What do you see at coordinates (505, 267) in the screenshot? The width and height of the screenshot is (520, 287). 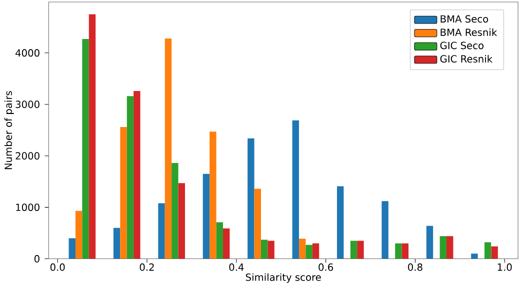 I see `x-tick-label: 1.0` at bounding box center [505, 267].